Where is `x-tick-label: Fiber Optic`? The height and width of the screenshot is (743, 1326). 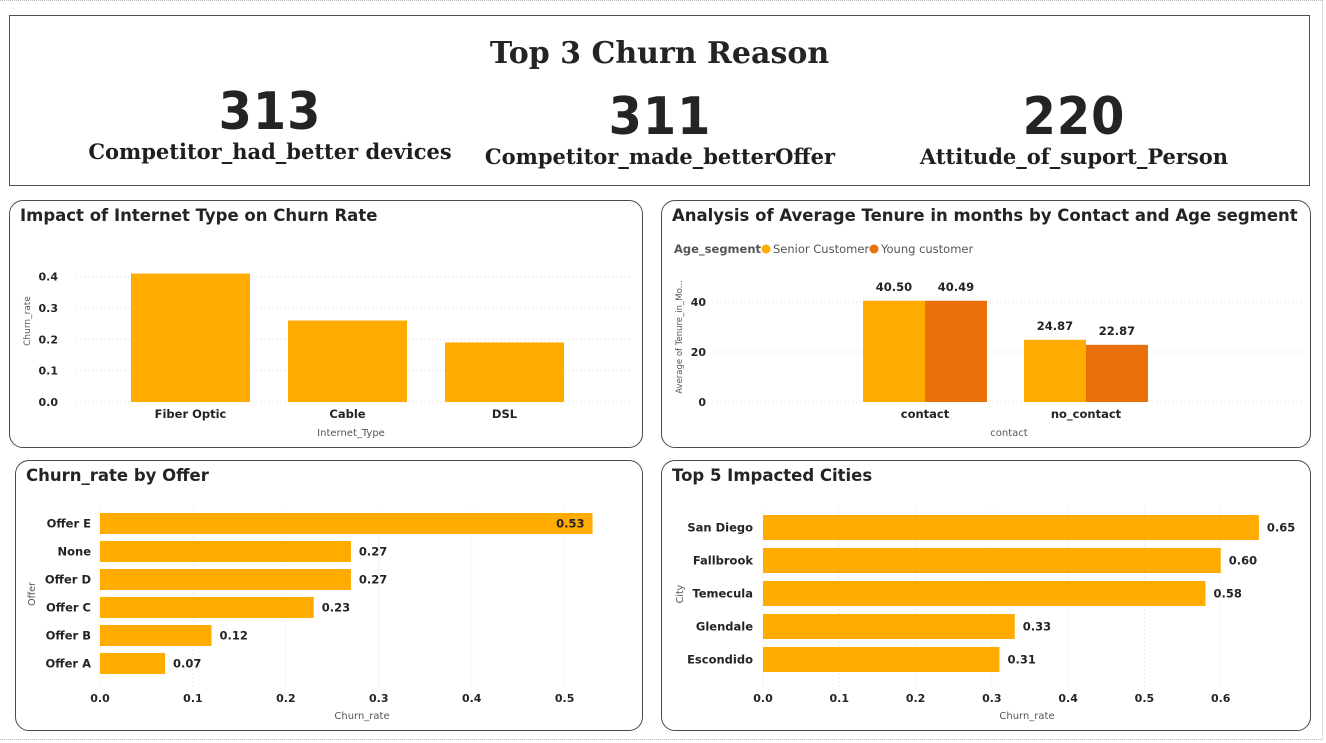 x-tick-label: Fiber Optic is located at coordinates (191, 414).